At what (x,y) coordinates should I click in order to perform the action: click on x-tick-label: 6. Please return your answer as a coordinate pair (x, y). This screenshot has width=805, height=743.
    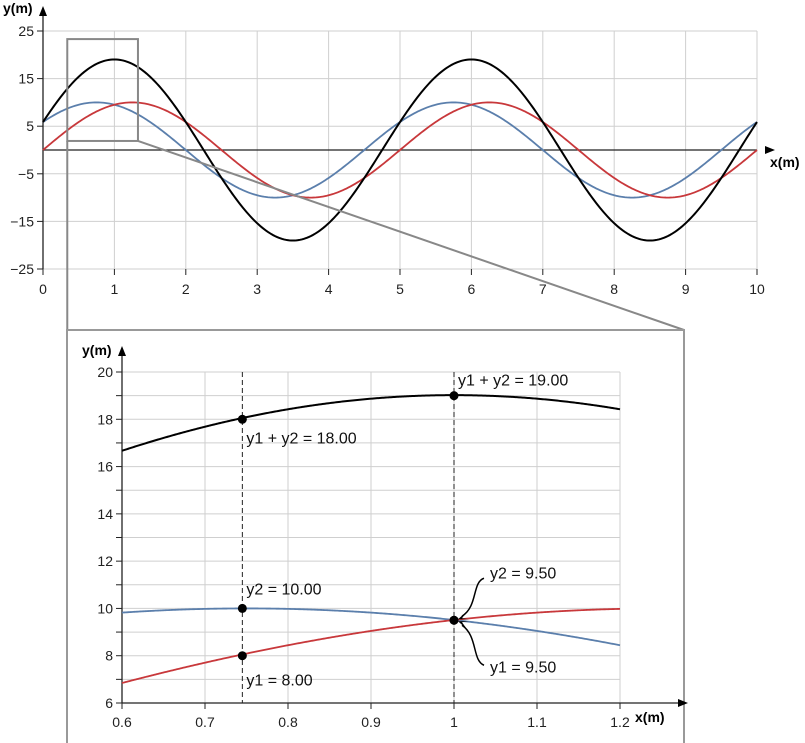
    Looking at the image, I should click on (472, 289).